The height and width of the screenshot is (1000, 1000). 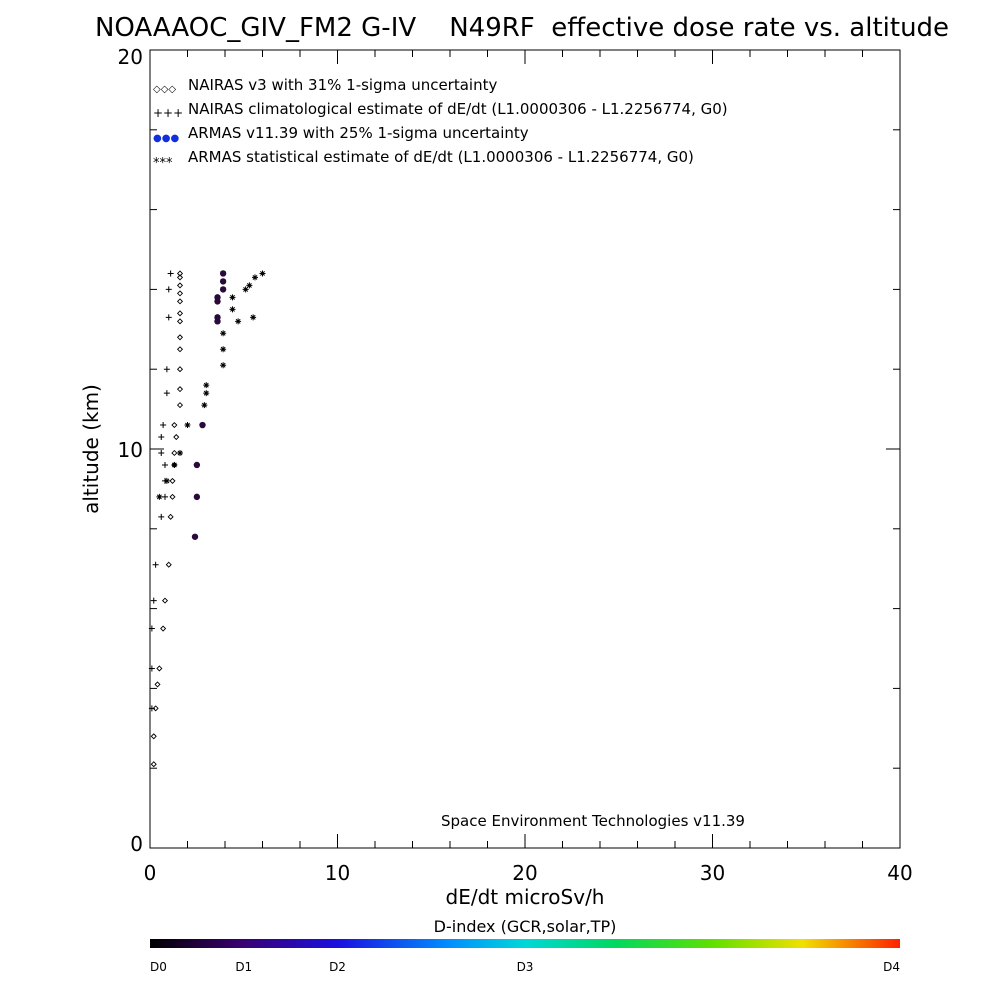 What do you see at coordinates (712, 873) in the screenshot?
I see `x-tick-label-3: 30` at bounding box center [712, 873].